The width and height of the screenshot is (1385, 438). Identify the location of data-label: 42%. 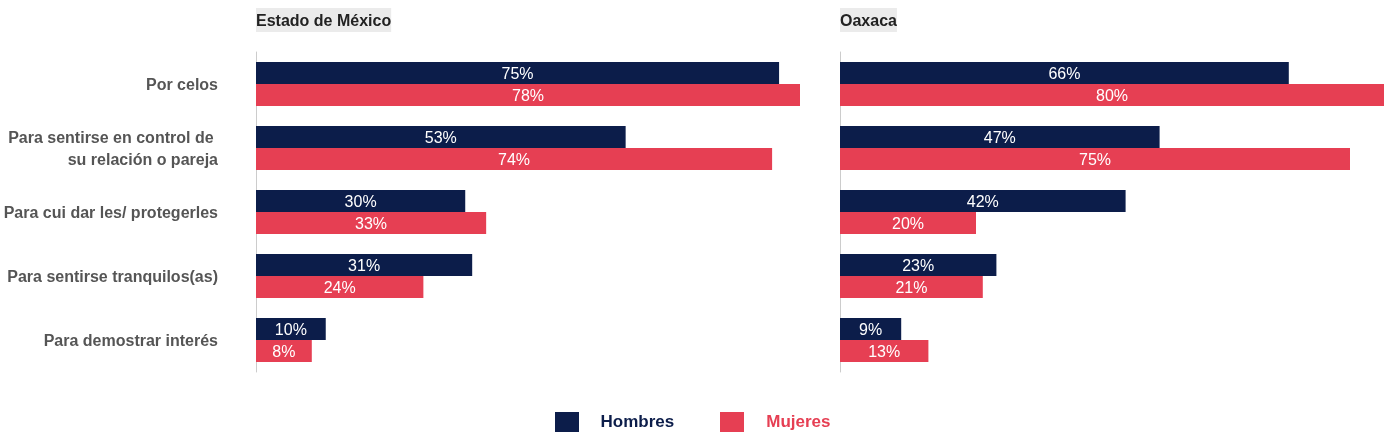
(982, 201).